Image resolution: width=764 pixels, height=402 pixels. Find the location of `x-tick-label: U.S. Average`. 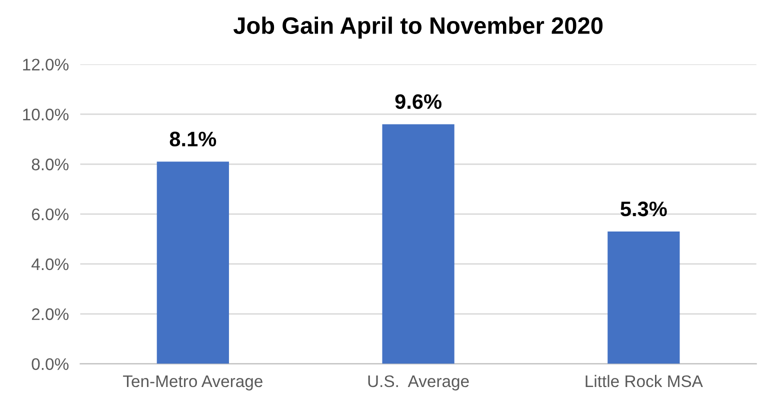

x-tick-label: U.S. Average is located at coordinates (418, 382).